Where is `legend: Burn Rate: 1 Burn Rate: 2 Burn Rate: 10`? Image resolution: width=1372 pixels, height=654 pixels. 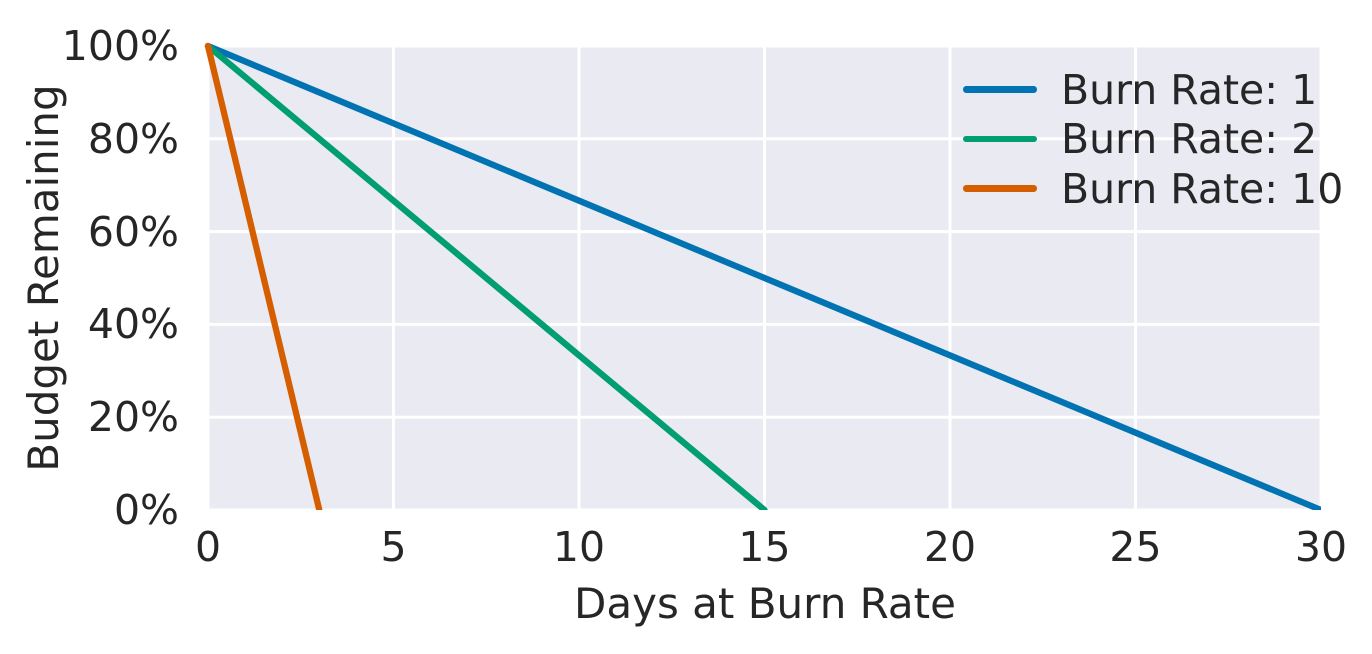 legend: Burn Rate: 1 Burn Rate: 2 Burn Rate: 10 is located at coordinates (1153, 139).